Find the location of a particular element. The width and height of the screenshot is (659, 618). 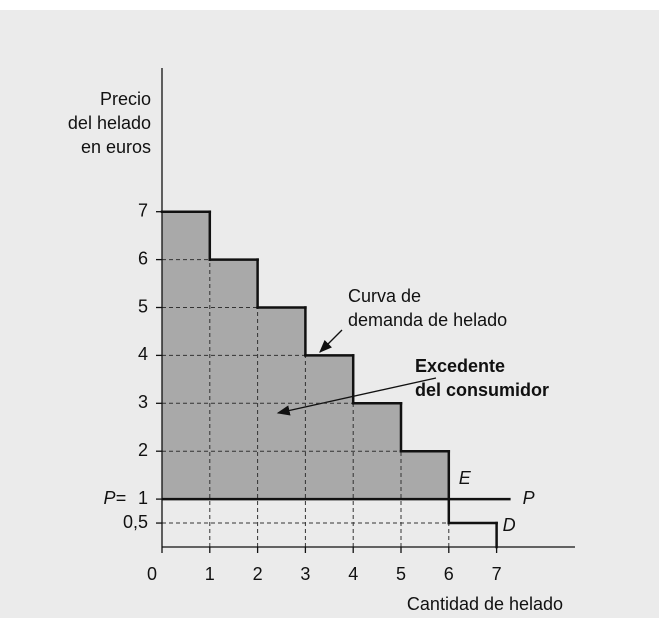

annotation: demanda de helado is located at coordinates (427, 320).